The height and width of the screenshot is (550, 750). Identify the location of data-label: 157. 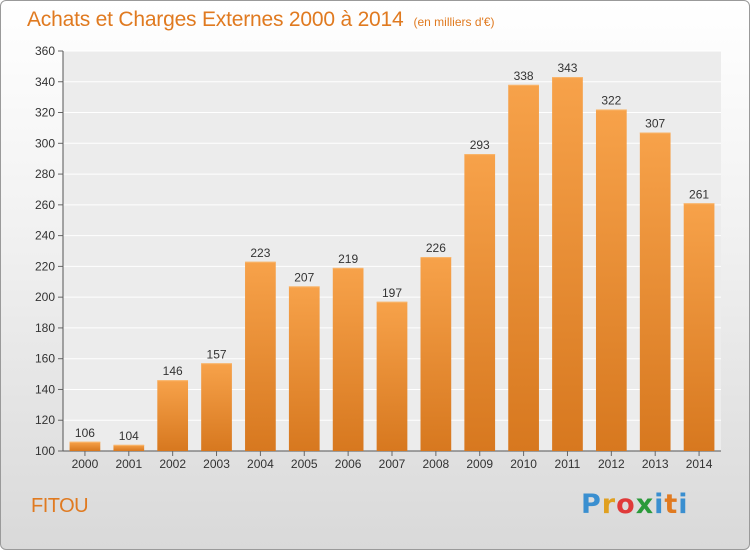
(217, 354).